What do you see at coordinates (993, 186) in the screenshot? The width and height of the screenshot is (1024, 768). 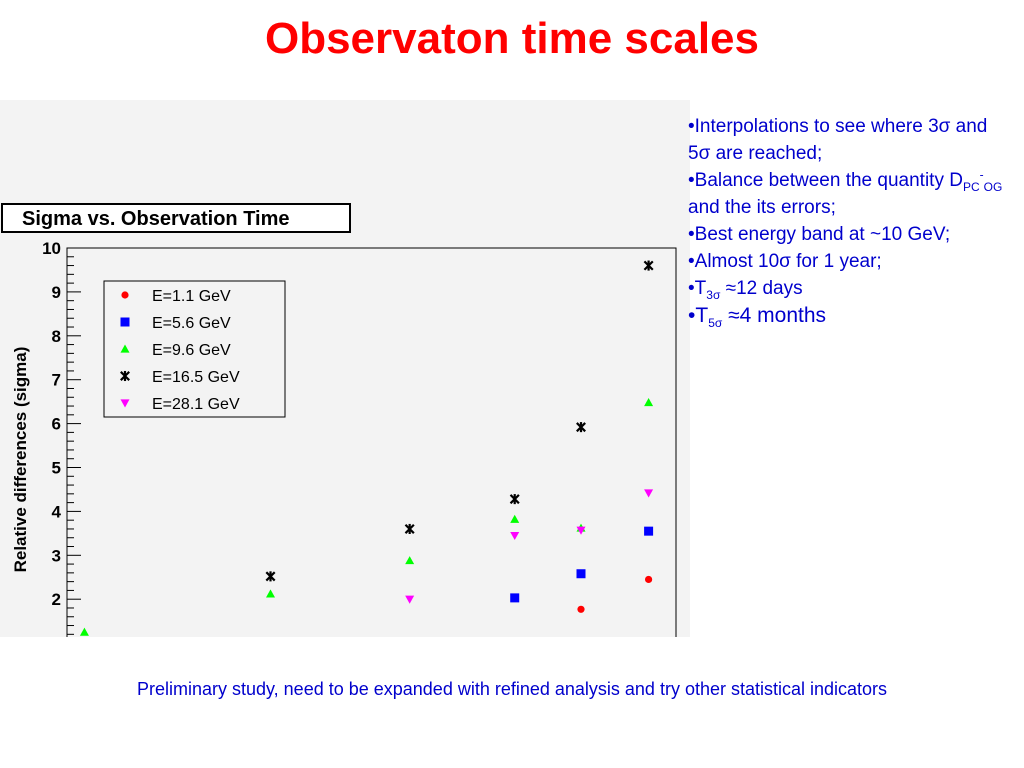 I see `subscript-text: OG` at bounding box center [993, 186].